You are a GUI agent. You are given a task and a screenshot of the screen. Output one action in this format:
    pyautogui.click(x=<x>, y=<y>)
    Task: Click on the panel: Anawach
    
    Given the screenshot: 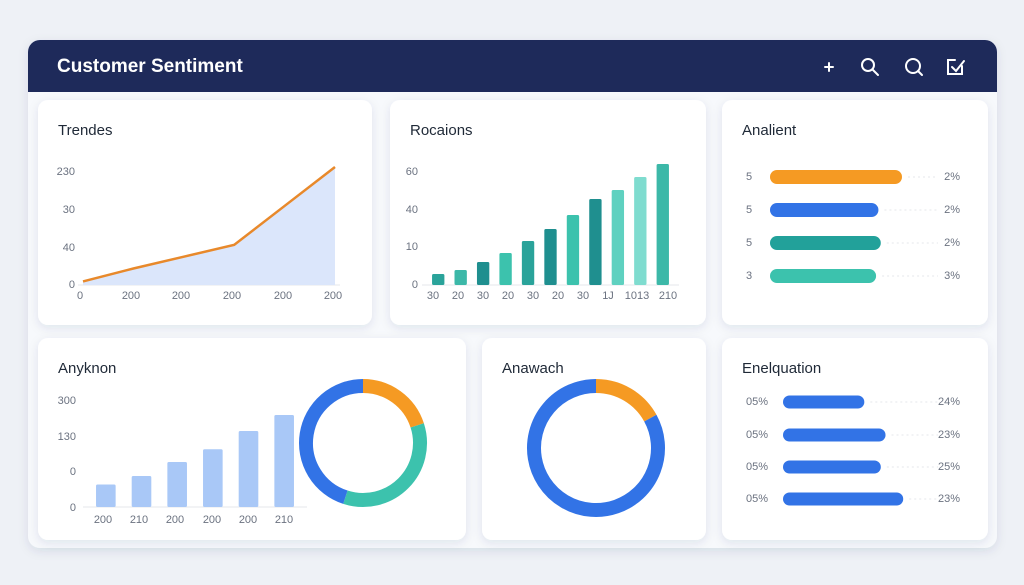 What is the action you would take?
    pyautogui.click(x=594, y=439)
    